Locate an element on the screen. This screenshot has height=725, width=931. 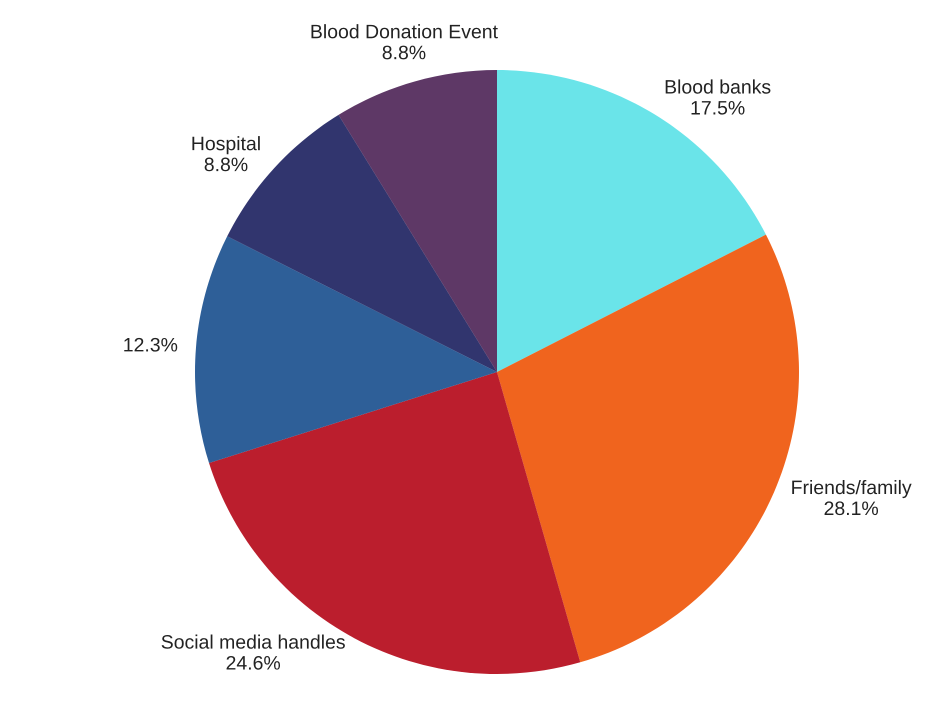
slice-label: Blood banks is located at coordinates (718, 86).